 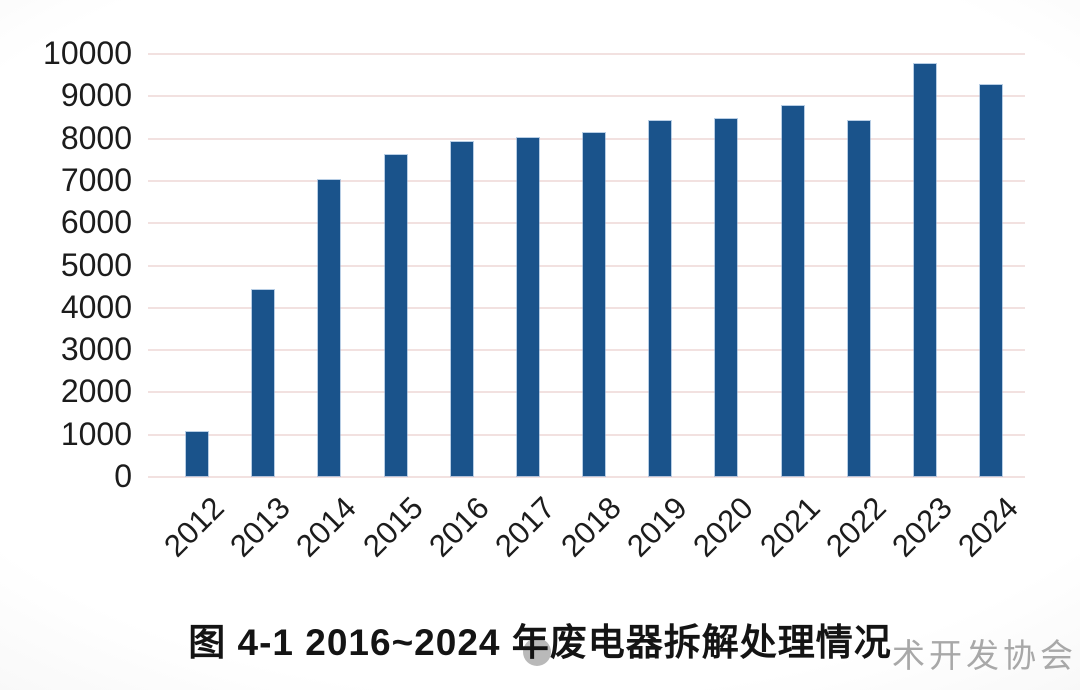 I want to click on bar-2017, so click(x=527, y=306).